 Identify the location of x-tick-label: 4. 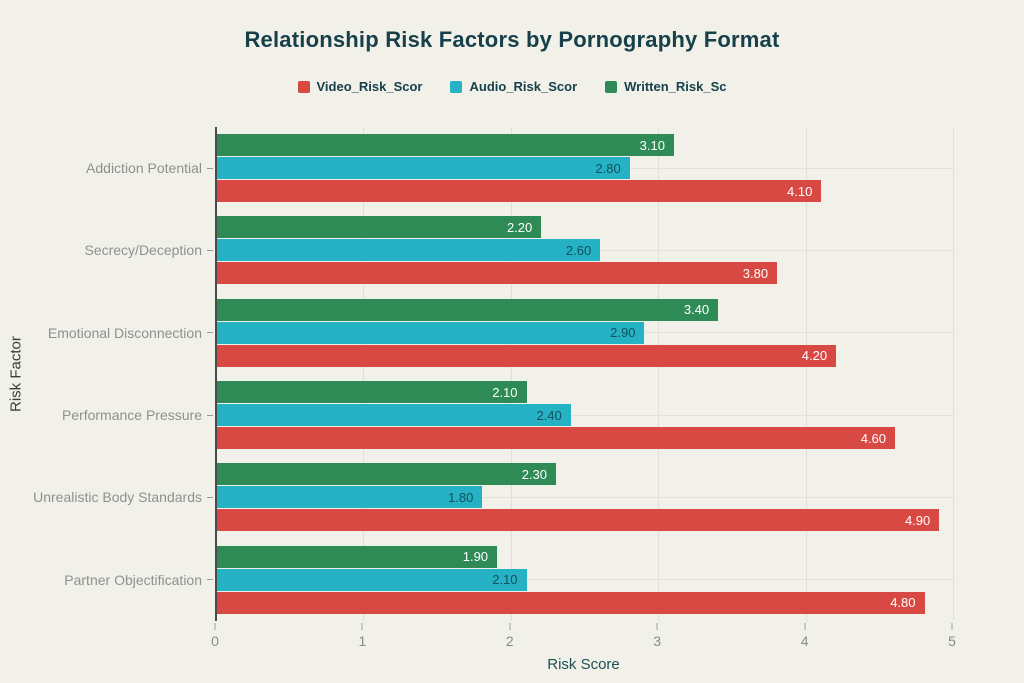
(804, 641).